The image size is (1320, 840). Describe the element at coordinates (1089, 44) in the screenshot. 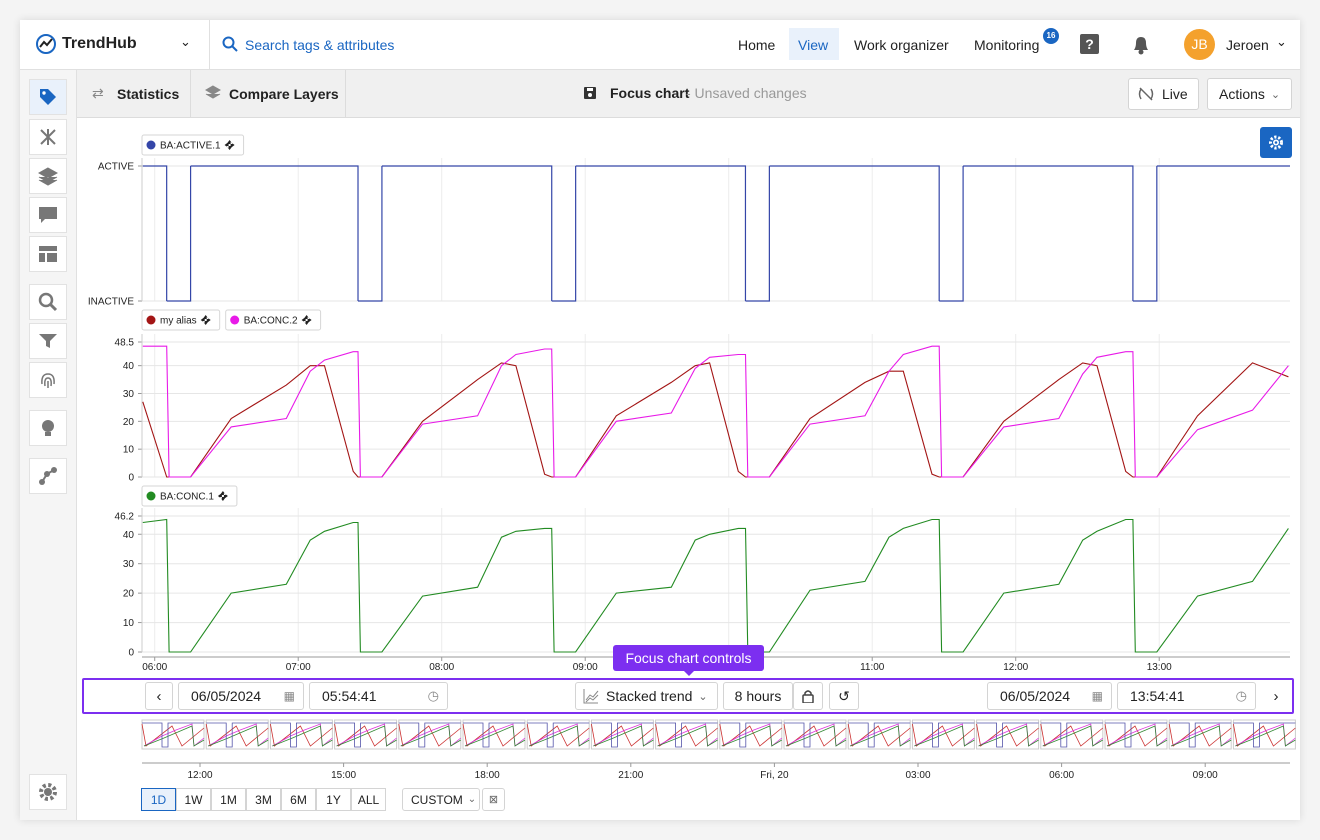

I see `help-icon: ?` at that location.